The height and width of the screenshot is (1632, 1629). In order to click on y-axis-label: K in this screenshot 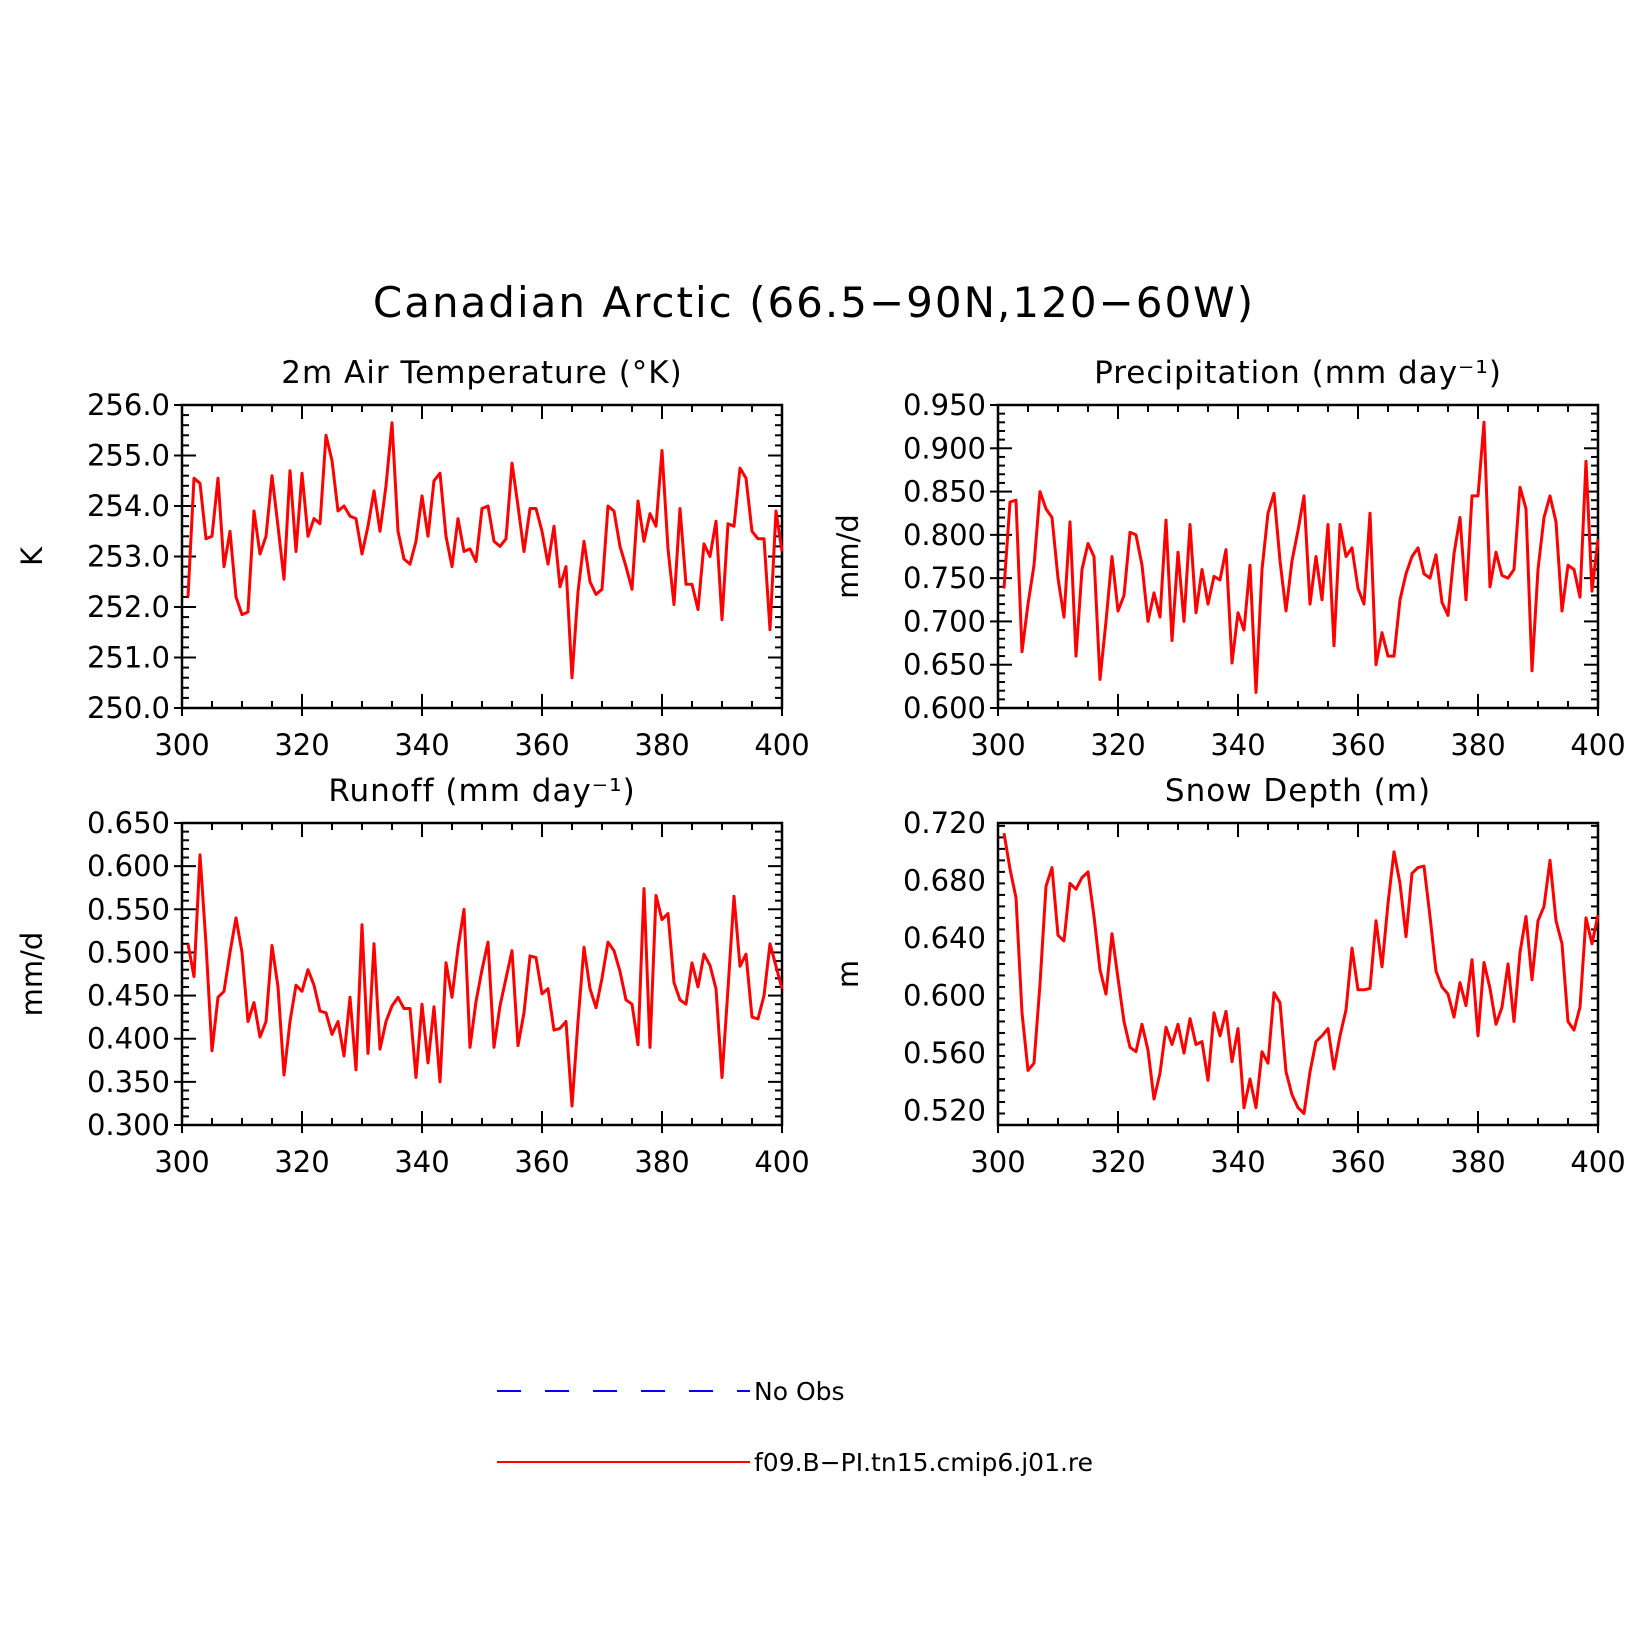, I will do `click(32, 556)`.